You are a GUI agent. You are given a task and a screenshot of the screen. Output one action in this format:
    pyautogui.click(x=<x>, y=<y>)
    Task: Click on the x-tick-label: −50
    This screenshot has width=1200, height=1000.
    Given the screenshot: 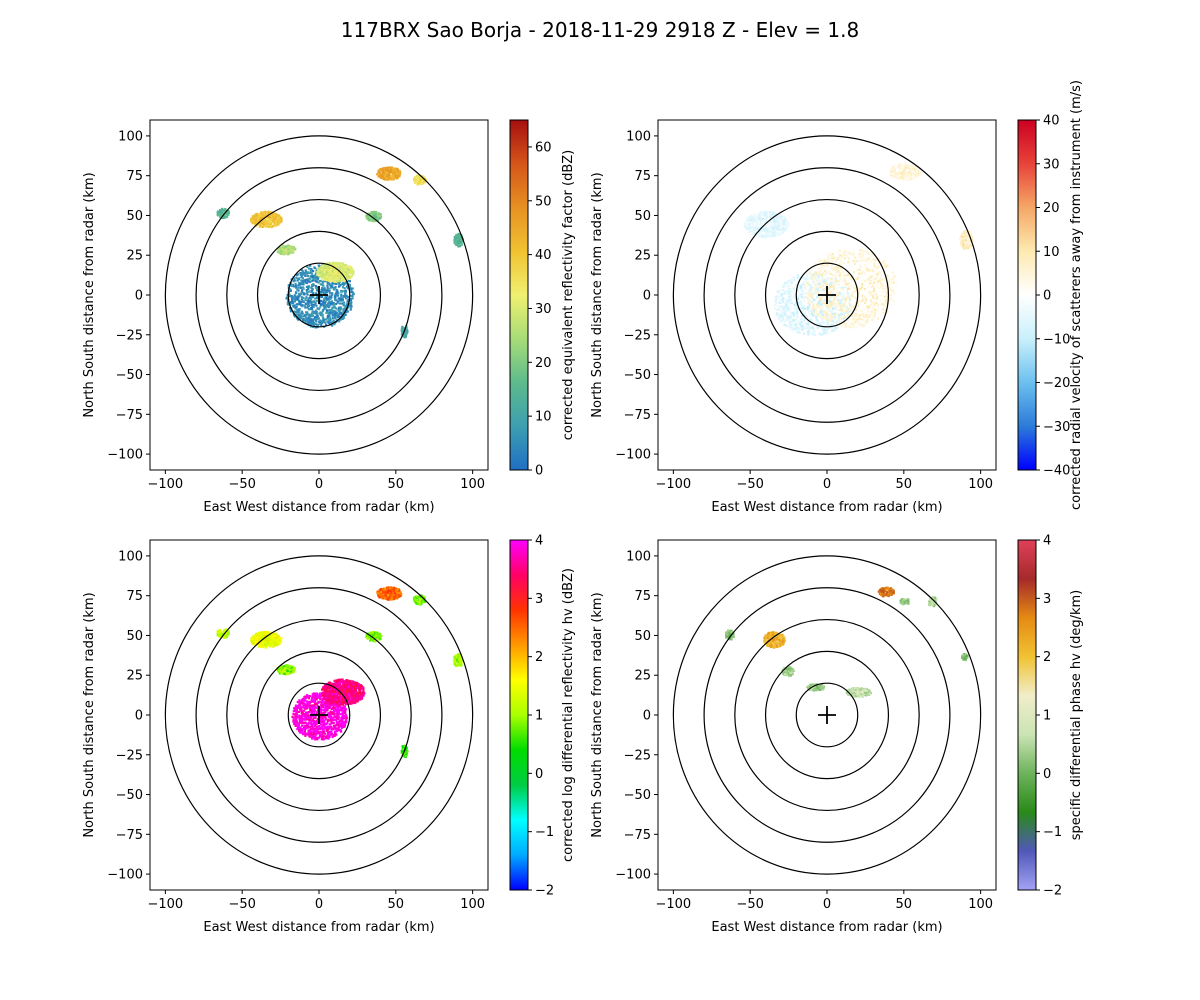 What is the action you would take?
    pyautogui.click(x=241, y=484)
    